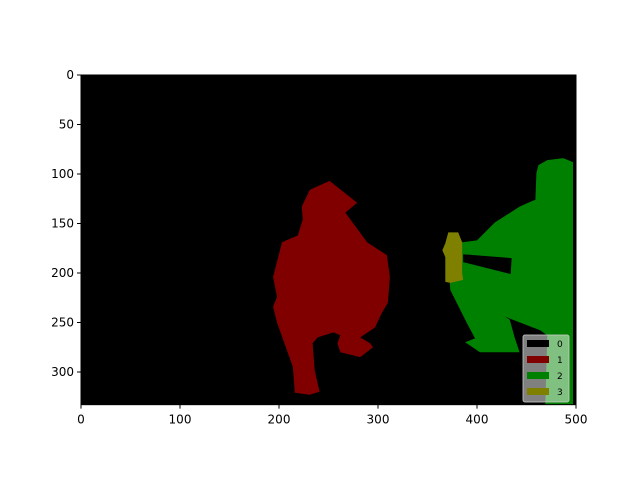 The height and width of the screenshot is (480, 640). Describe the element at coordinates (279, 420) in the screenshot. I see `x-tick-label: 200` at that location.